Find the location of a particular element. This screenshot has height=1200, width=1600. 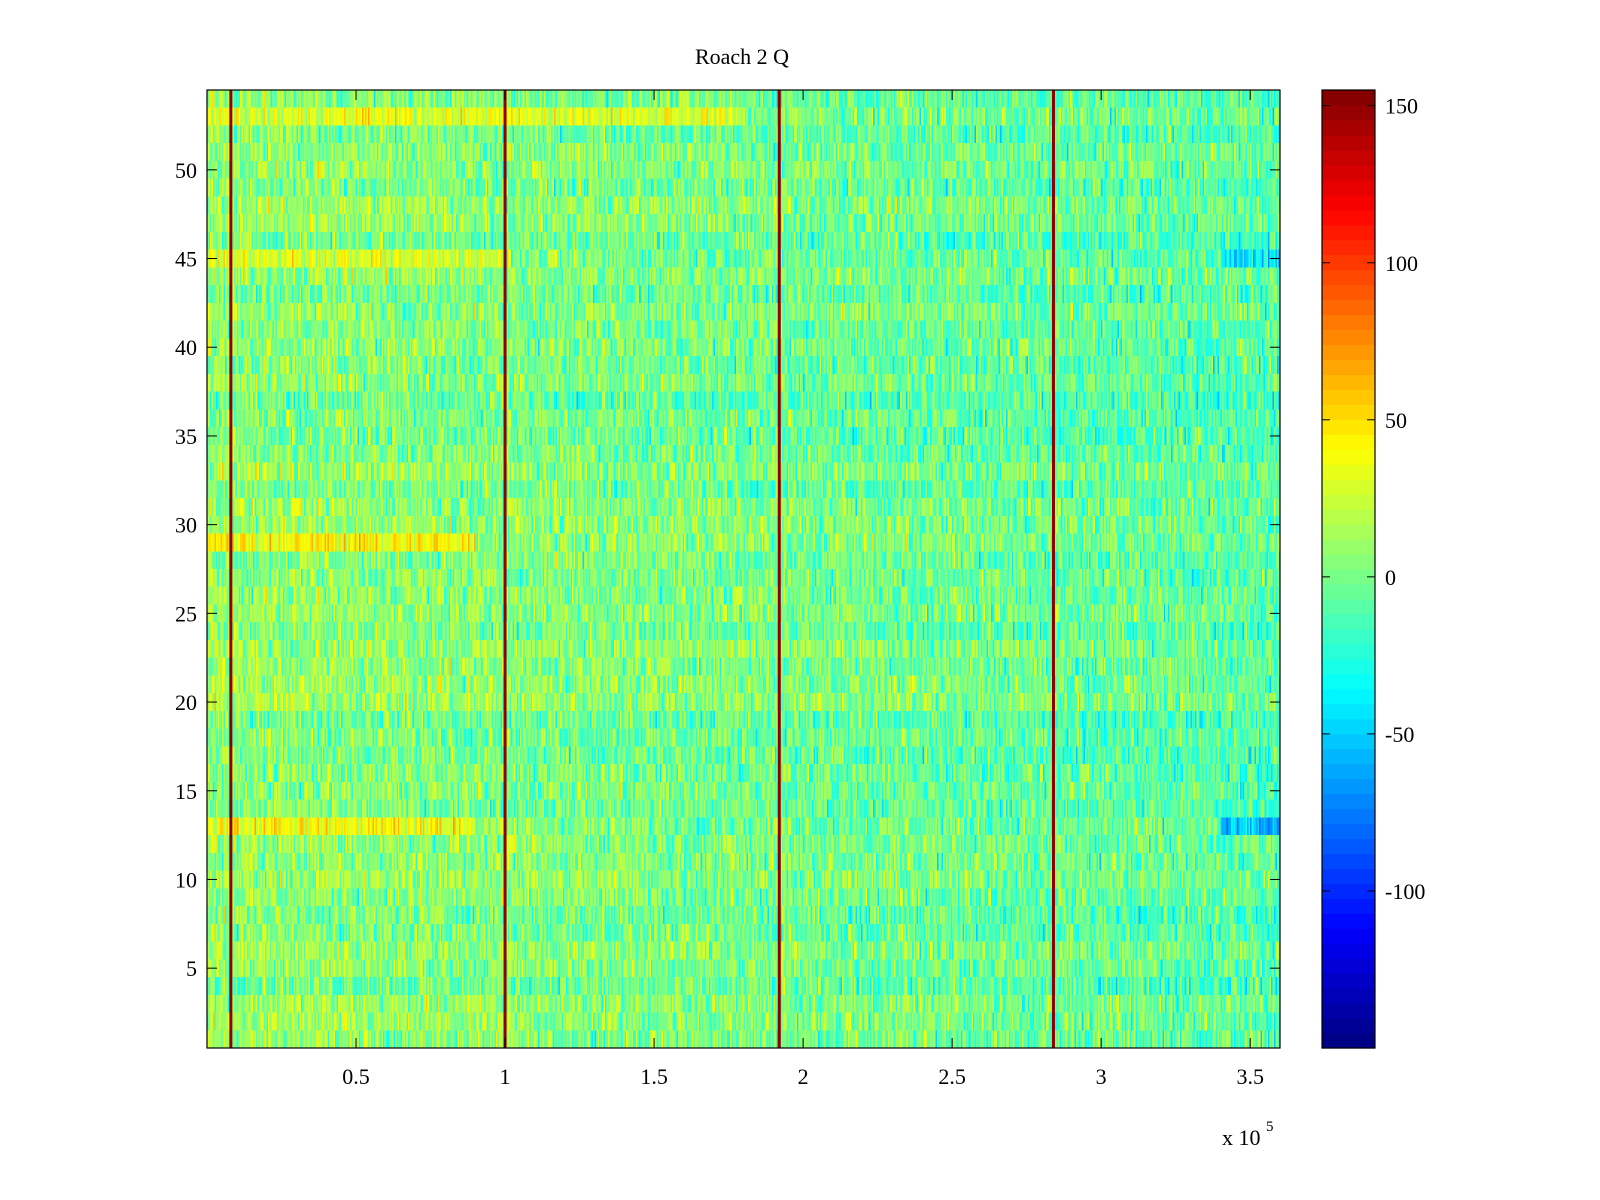

y-tick-label: 50 is located at coordinates (186, 170).